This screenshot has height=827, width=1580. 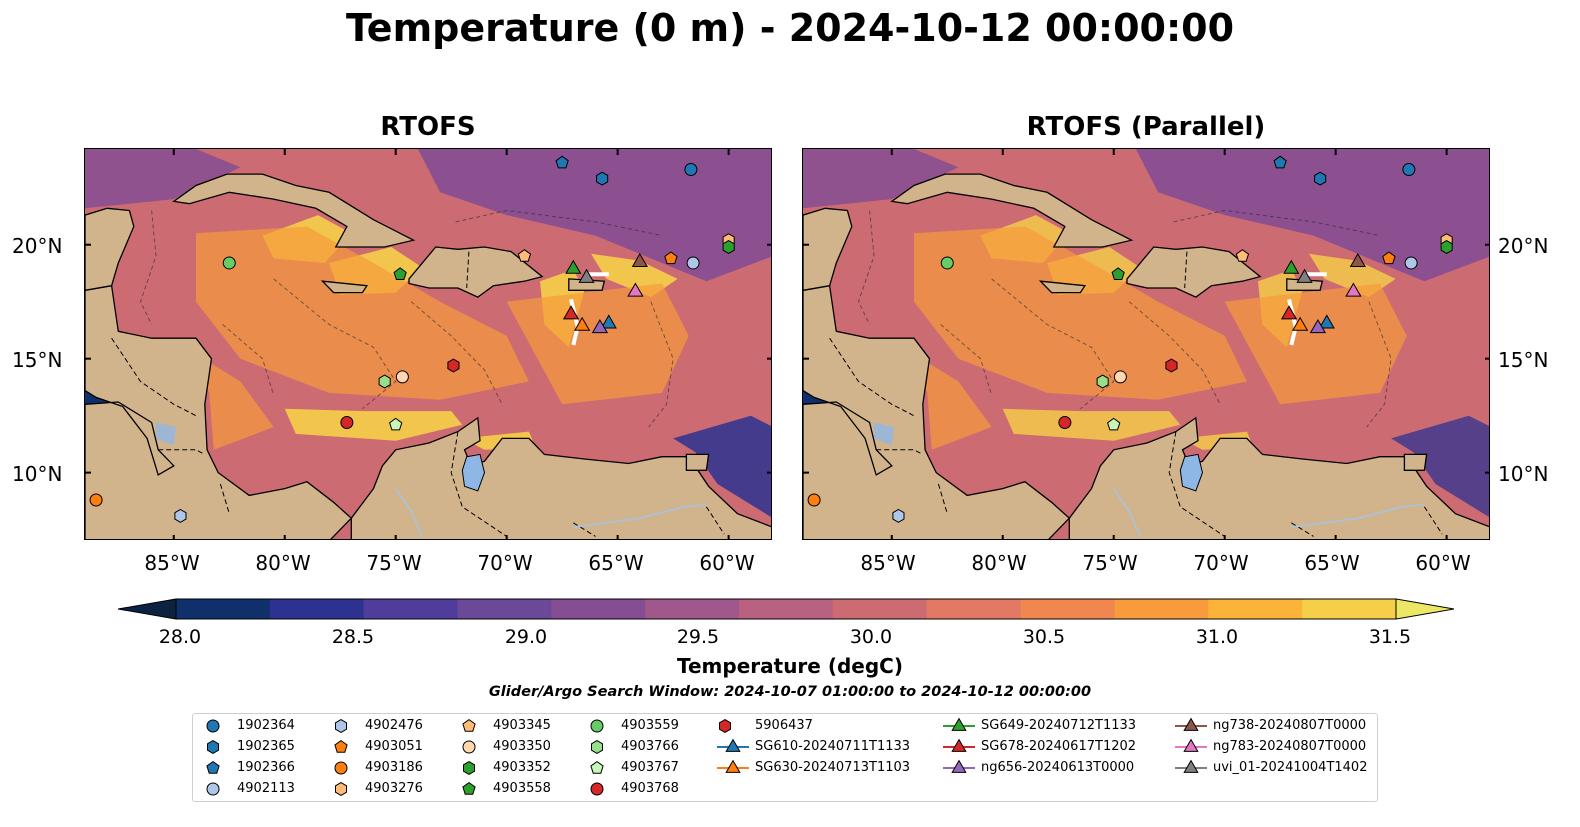 What do you see at coordinates (1290, 746) in the screenshot?
I see `legend-label: ng783-20240807T0000` at bounding box center [1290, 746].